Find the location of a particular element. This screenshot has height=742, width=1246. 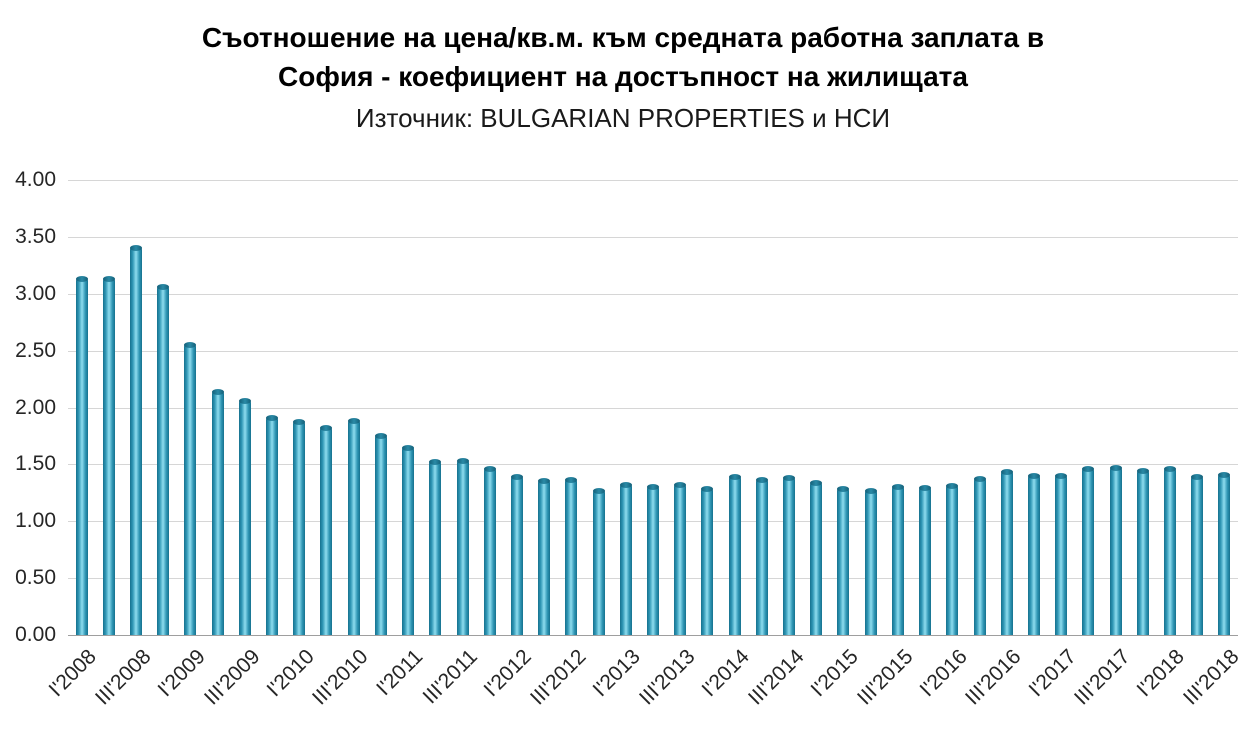

bar-III'2016 is located at coordinates (1006, 552).